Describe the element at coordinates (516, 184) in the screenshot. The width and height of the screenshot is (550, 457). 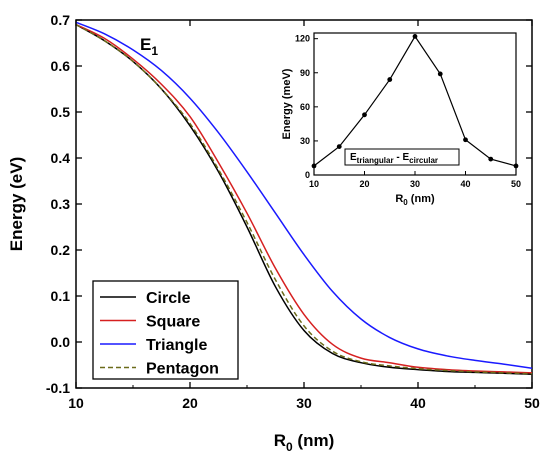
I see `inset-x-tick-label: 50` at that location.